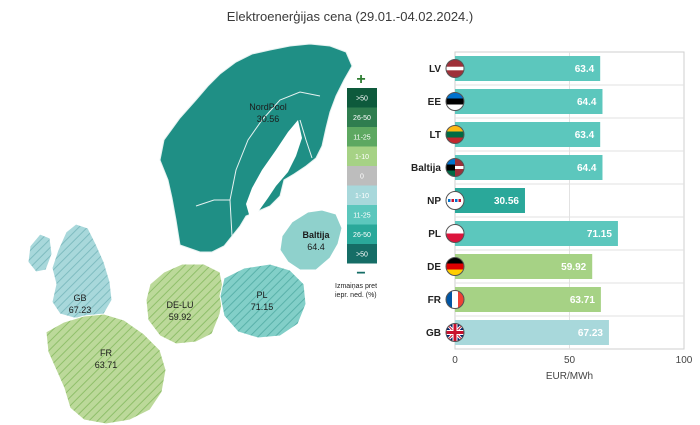 The image size is (700, 425). I want to click on map-label-pl-name: PL, so click(261, 295).